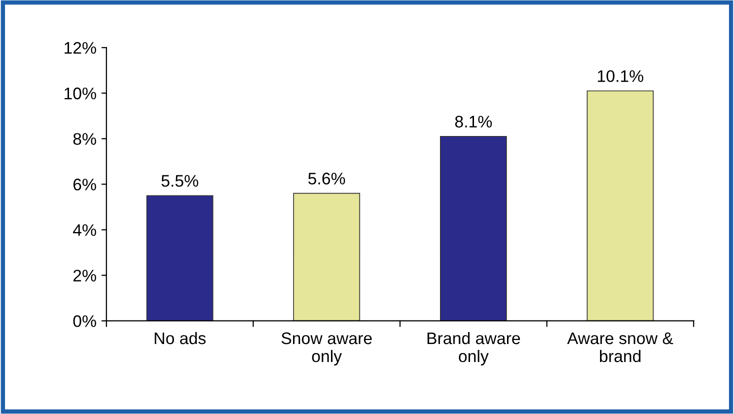  What do you see at coordinates (180, 181) in the screenshot?
I see `data-label: 5.5%` at bounding box center [180, 181].